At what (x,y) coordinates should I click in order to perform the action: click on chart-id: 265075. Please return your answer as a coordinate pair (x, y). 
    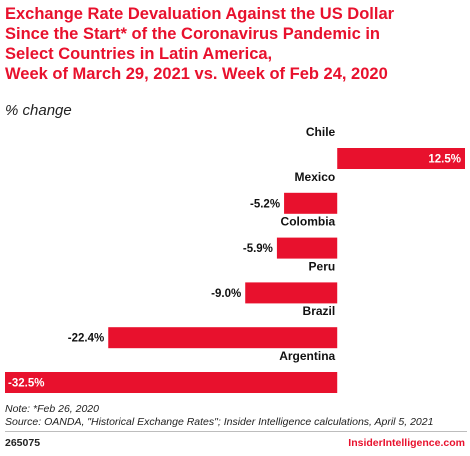
    Looking at the image, I should click on (23, 443).